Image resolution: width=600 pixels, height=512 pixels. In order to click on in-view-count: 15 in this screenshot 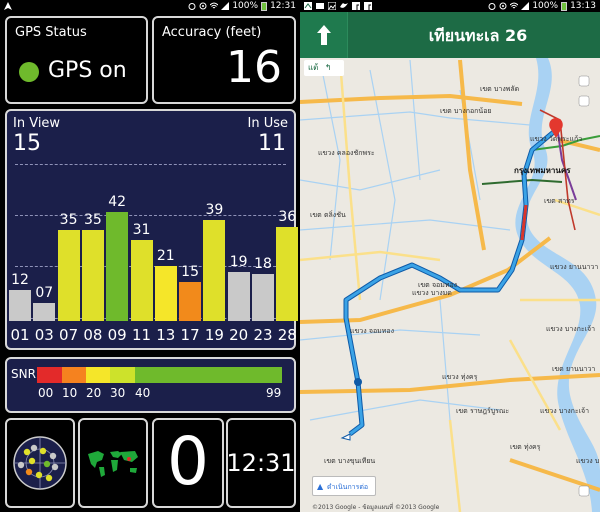, I will do `click(27, 143)`.